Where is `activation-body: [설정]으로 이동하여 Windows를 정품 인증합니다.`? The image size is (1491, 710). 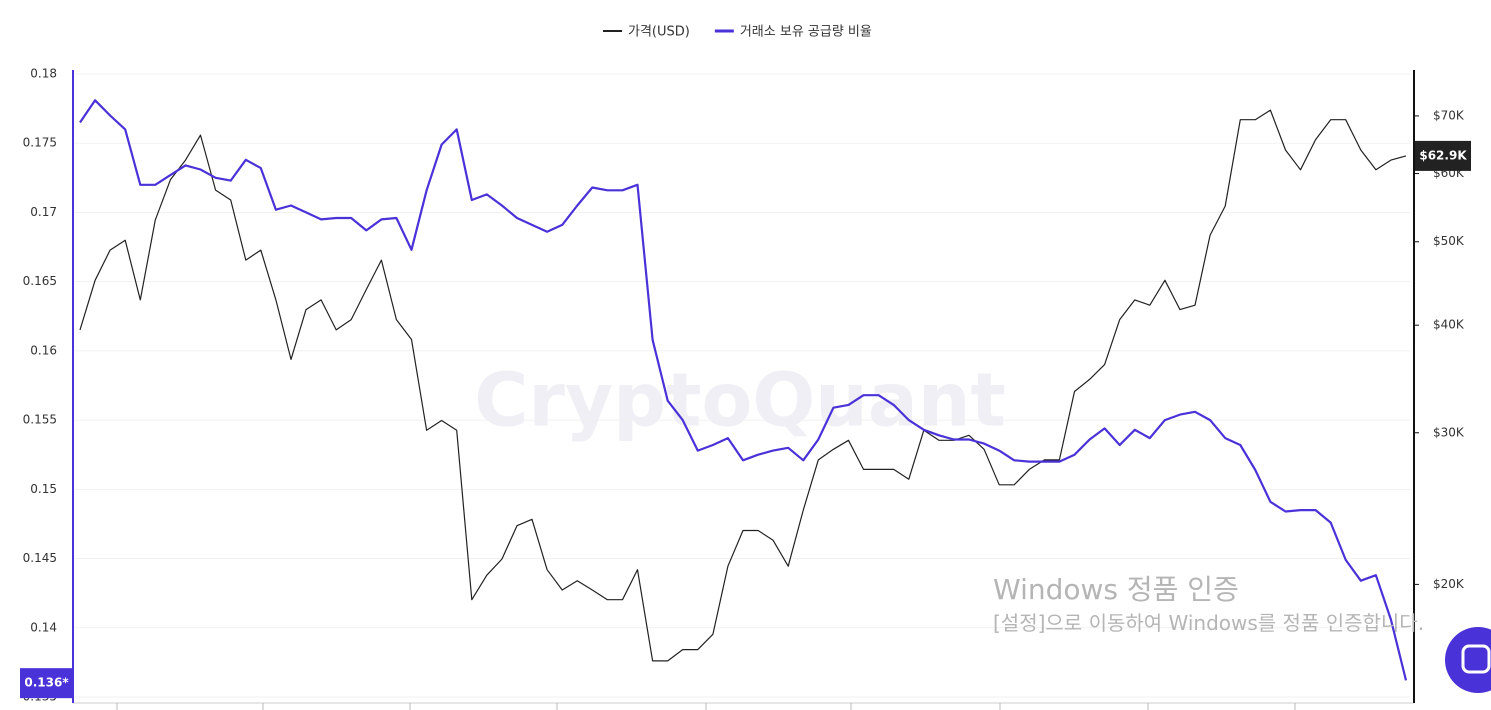 activation-body: [설정]으로 이동하여 Windows를 정품 인증합니다. is located at coordinates (1209, 623).